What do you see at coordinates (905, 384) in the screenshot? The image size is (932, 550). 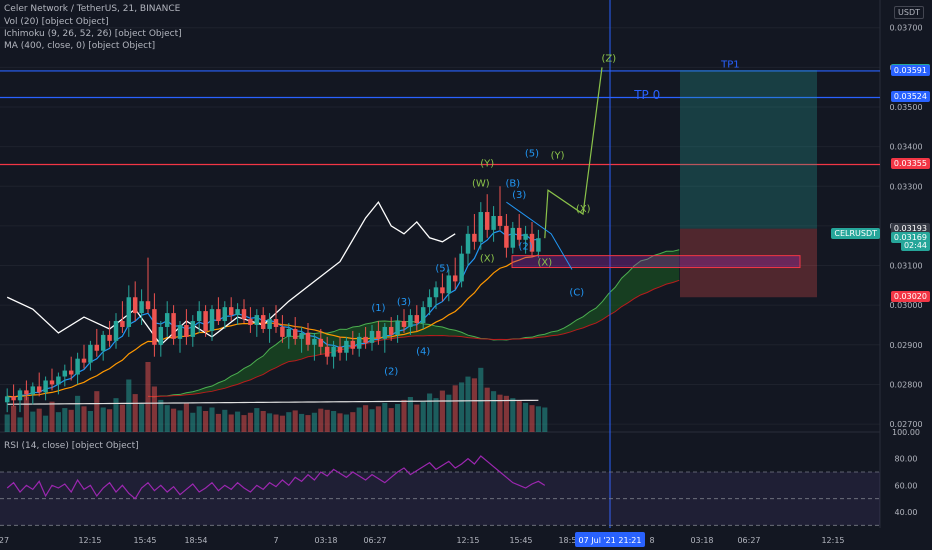 I see `price-tick-label: 0.02800` at bounding box center [905, 384].